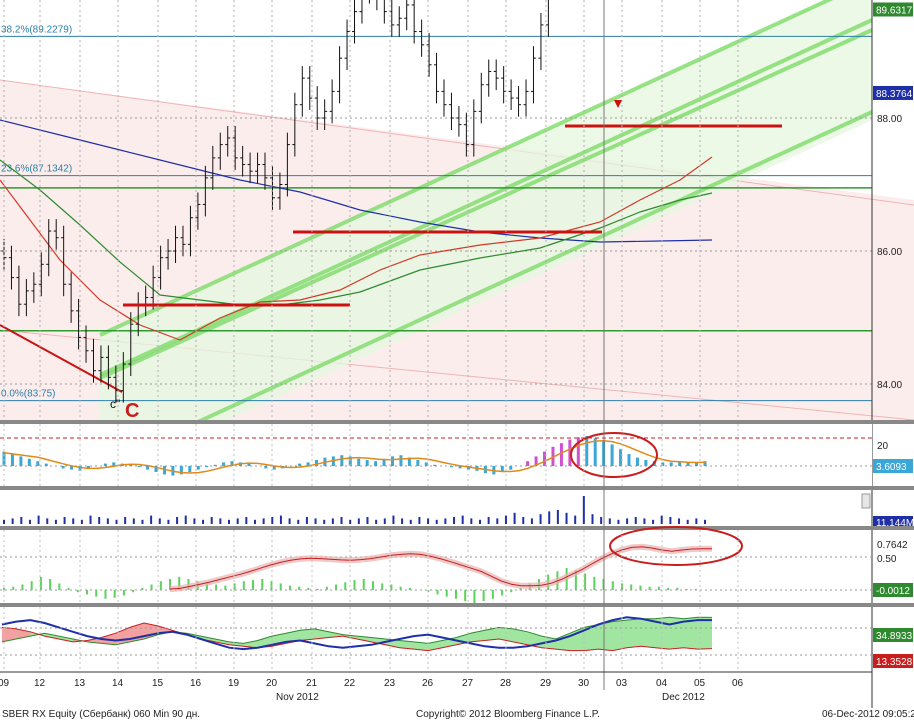  What do you see at coordinates (894, 662) in the screenshot?
I see `dmi-minus-tag-label: 13.3528` at bounding box center [894, 662].